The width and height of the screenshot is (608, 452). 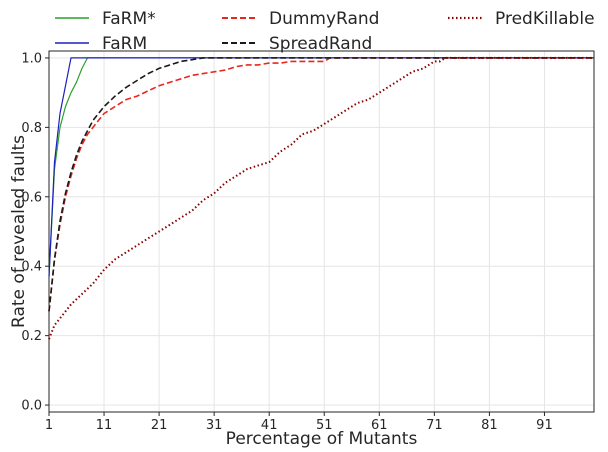 I want to click on y-axis-title: Rate of revealed faults, so click(x=19, y=231).